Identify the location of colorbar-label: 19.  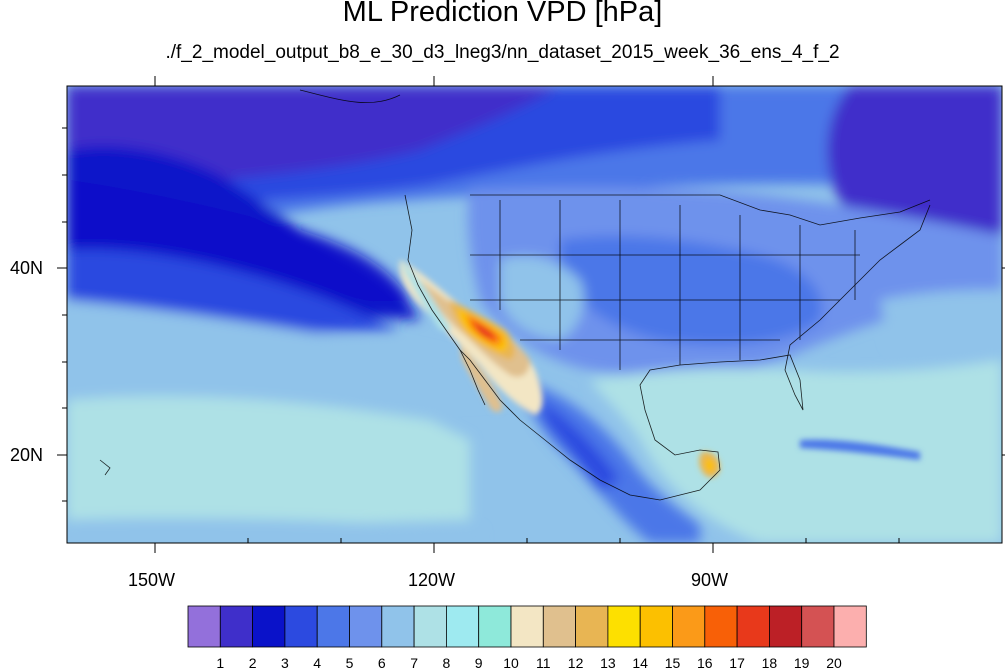
(801, 663).